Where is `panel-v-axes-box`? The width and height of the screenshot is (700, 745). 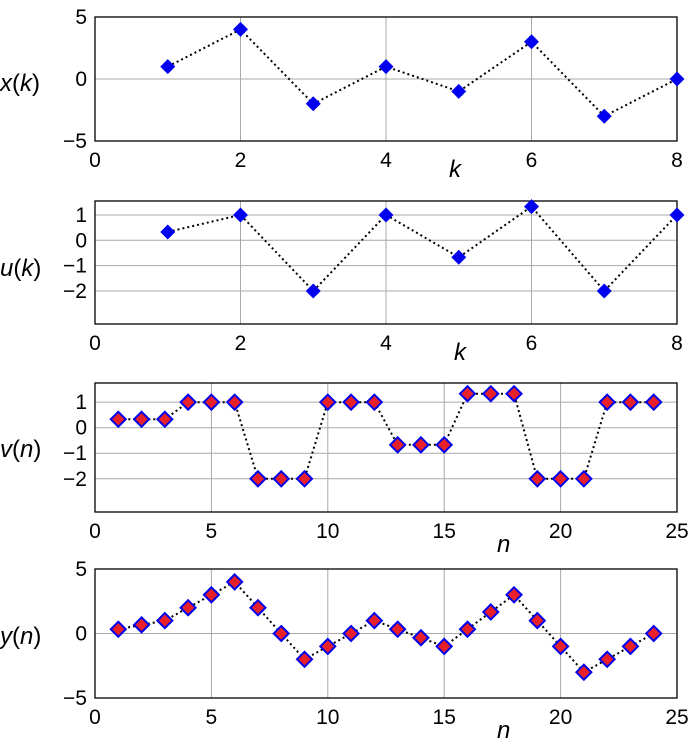 panel-v-axes-box is located at coordinates (386, 447).